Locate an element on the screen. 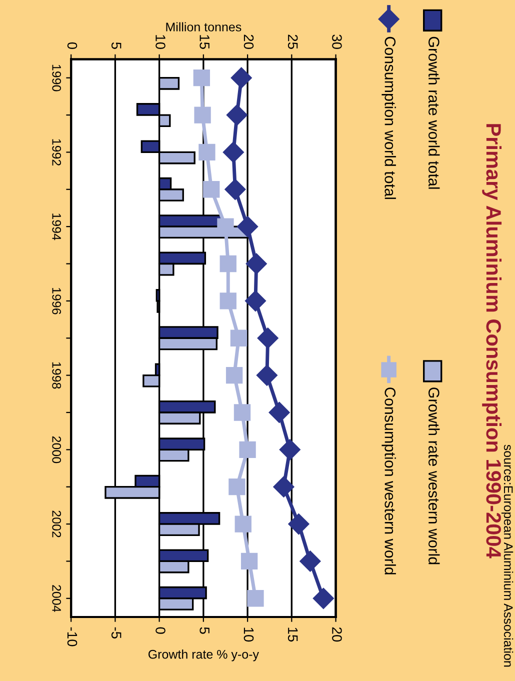 The image size is (515, 681). y-tick-label: 2004 is located at coordinates (57, 598).